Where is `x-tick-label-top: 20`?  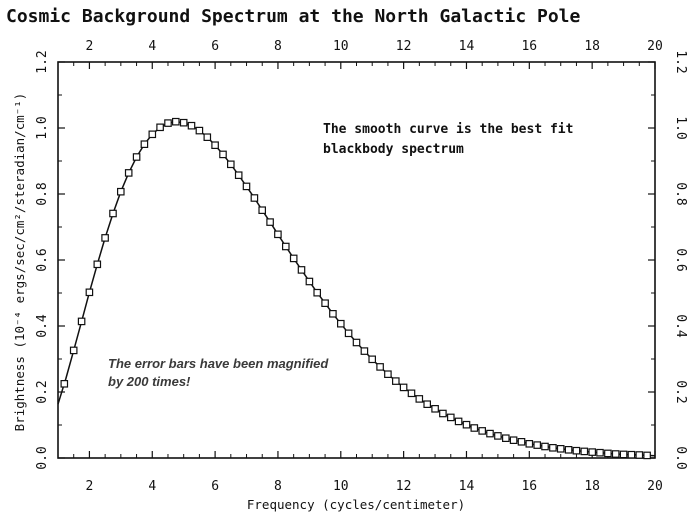 x-tick-label-top: 20 is located at coordinates (655, 46).